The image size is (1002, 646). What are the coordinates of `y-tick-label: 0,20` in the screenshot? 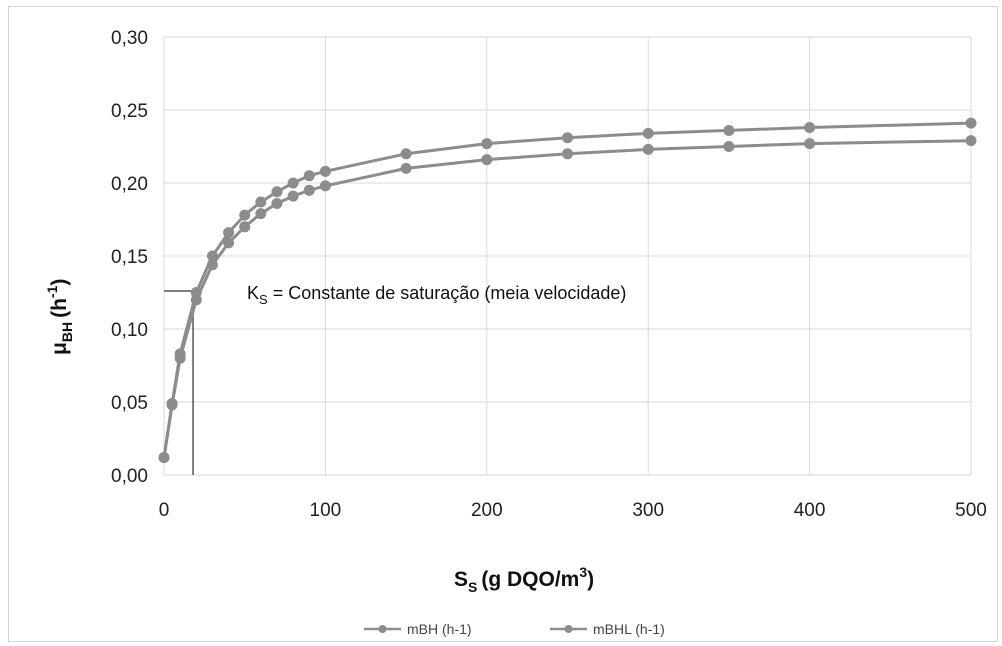 It's located at (129, 184).